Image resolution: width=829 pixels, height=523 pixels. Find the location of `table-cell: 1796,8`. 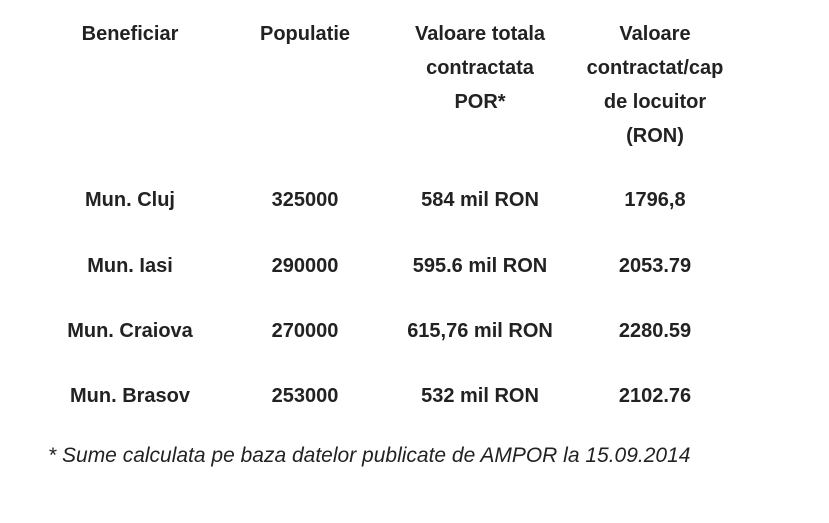

table-cell: 1796,8 is located at coordinates (655, 200).